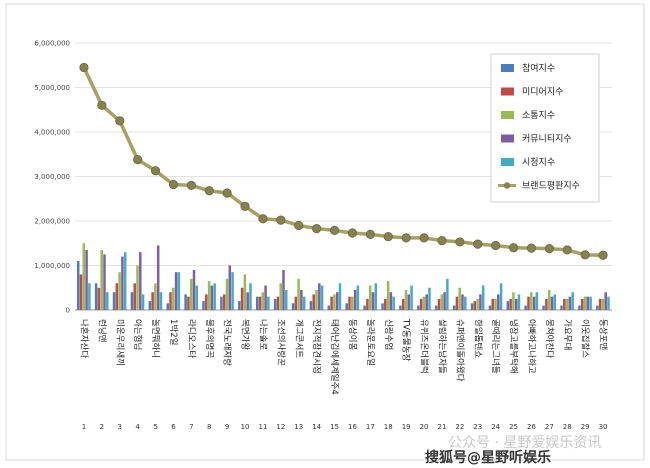 This screenshot has height=468, width=650. Describe the element at coordinates (334, 427) in the screenshot. I see `rank-label: 15` at that location.